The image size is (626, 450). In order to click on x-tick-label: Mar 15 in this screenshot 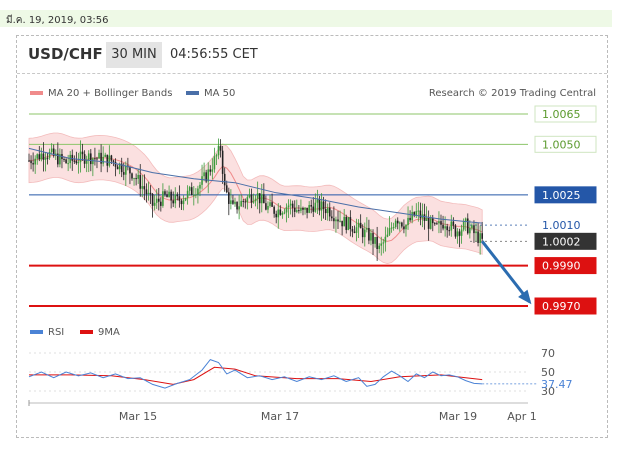, I will do `click(138, 416)`.